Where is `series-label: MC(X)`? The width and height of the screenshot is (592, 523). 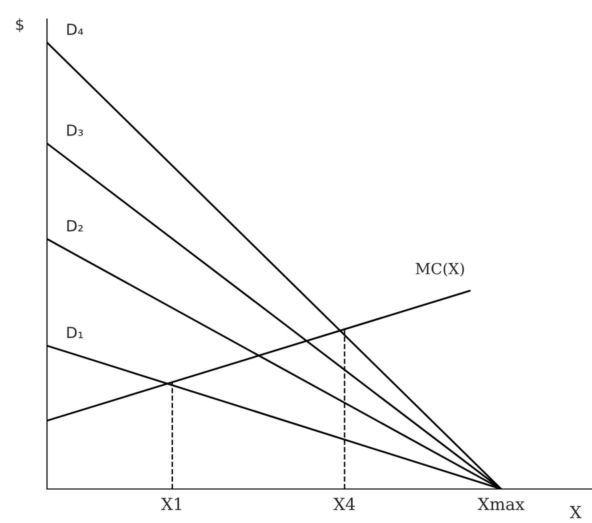
series-label: MC(X) is located at coordinates (440, 269).